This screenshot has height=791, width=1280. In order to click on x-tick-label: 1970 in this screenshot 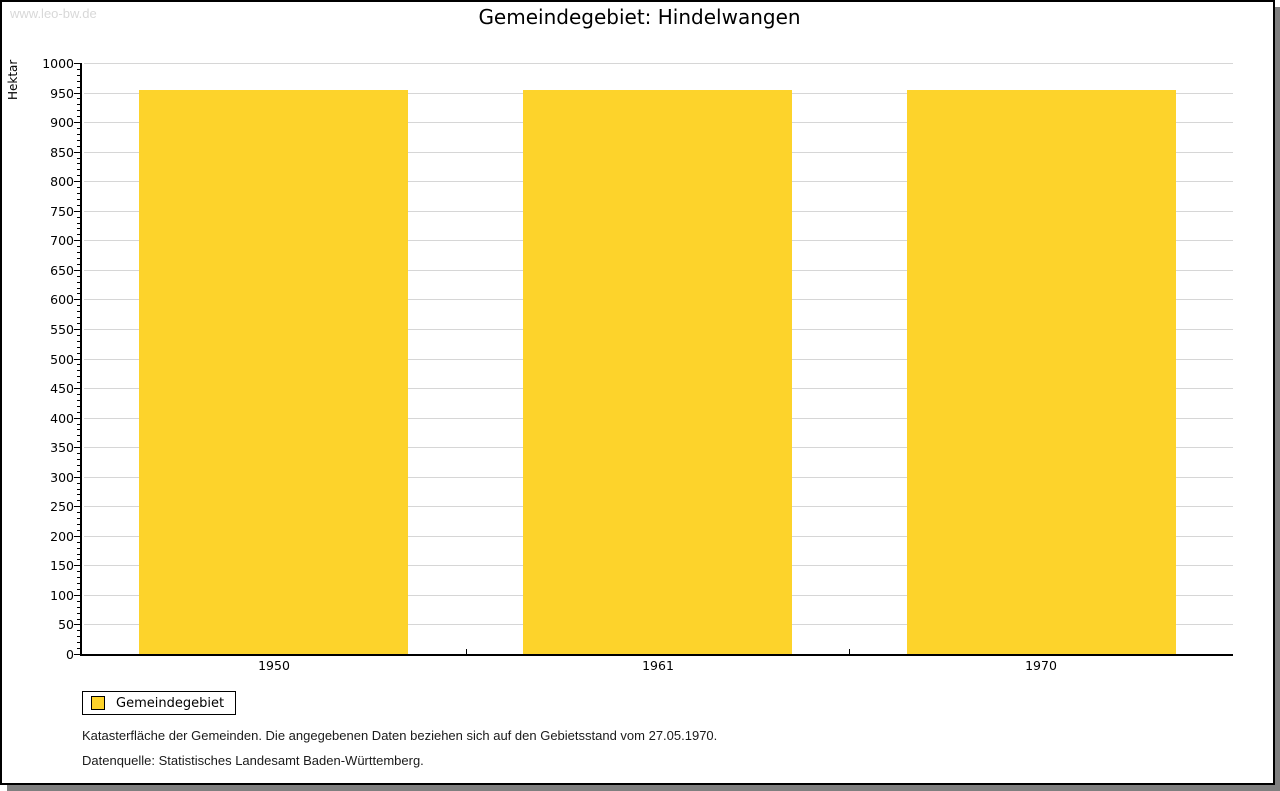, I will do `click(1041, 665)`.